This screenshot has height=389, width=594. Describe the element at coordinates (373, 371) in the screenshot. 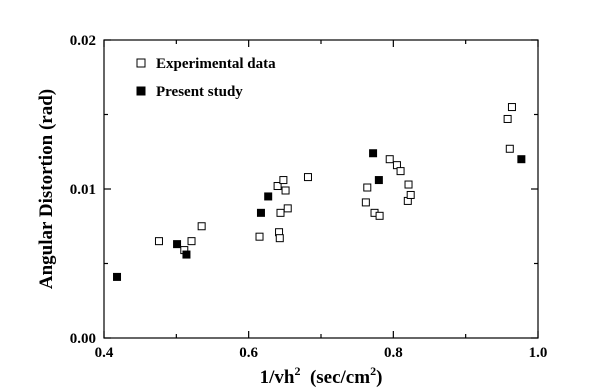

I see `x-axis-title-units-sup: 2` at that location.